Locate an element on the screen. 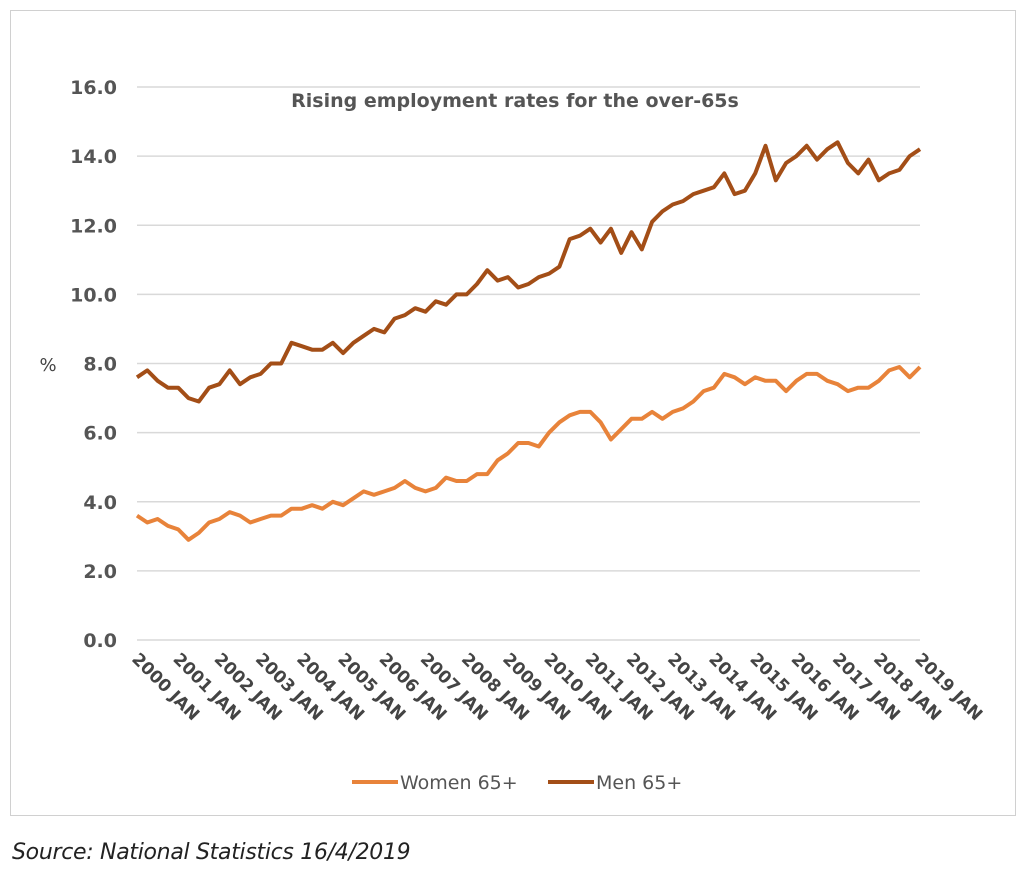 The height and width of the screenshot is (881, 1024). y-tick-label: 2.0 is located at coordinates (100, 572).